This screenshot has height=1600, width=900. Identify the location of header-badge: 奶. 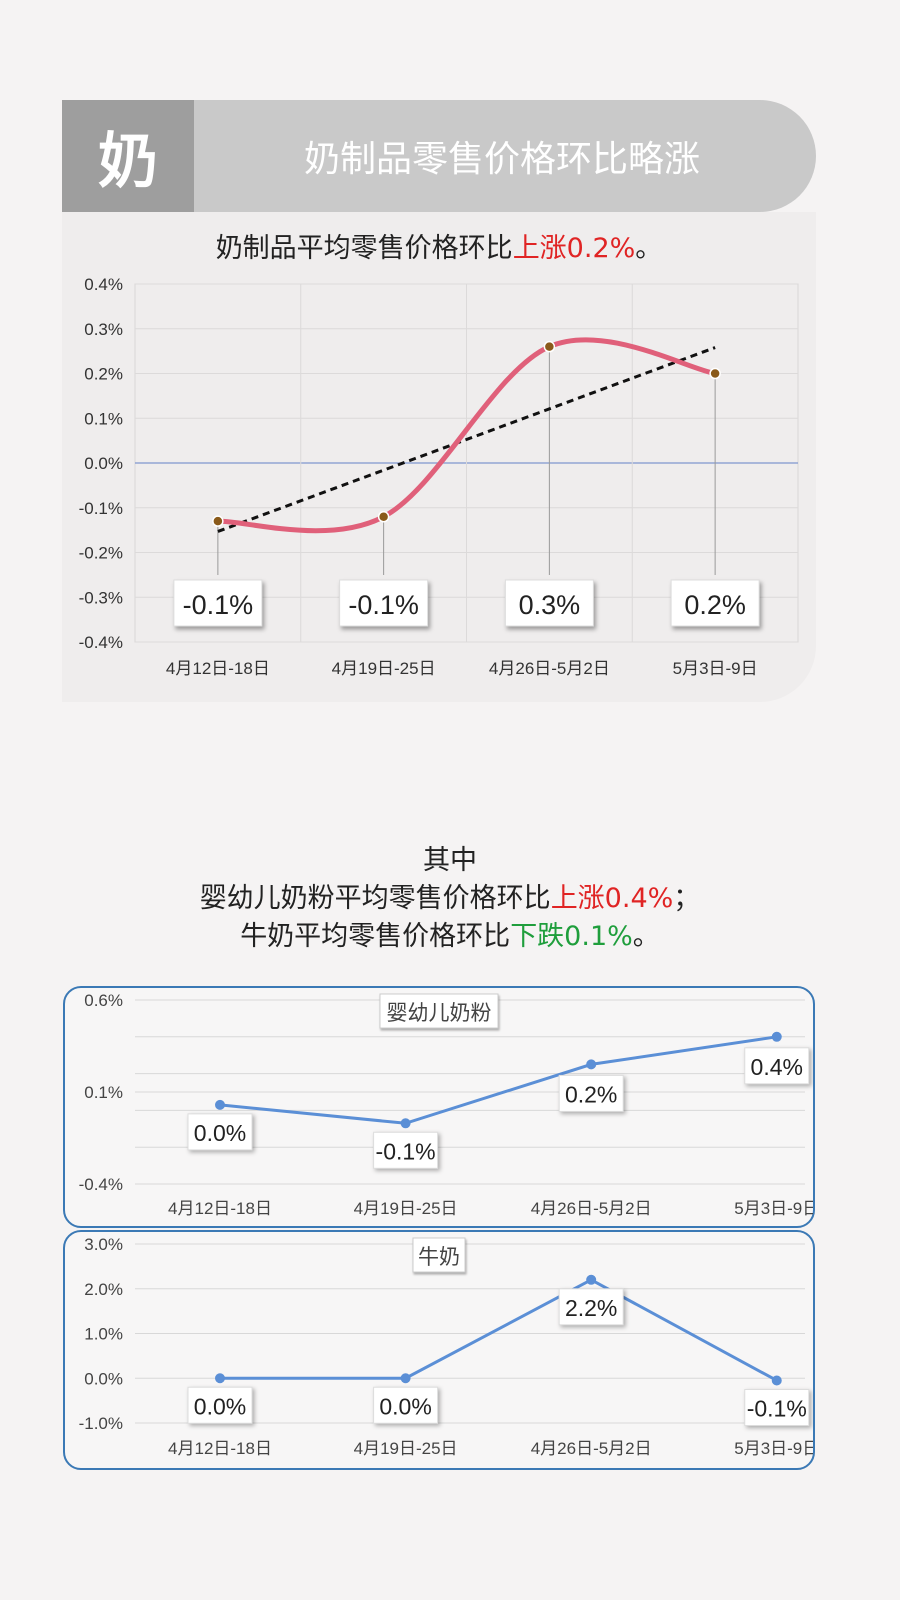
(128, 156).